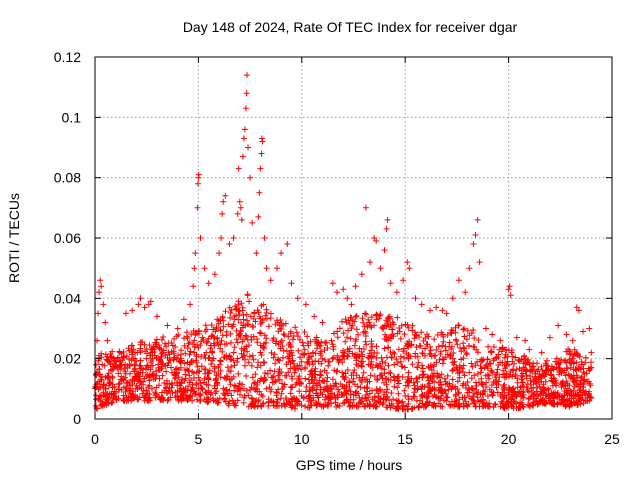  What do you see at coordinates (302, 439) in the screenshot?
I see `x-tick-label: 10` at bounding box center [302, 439].